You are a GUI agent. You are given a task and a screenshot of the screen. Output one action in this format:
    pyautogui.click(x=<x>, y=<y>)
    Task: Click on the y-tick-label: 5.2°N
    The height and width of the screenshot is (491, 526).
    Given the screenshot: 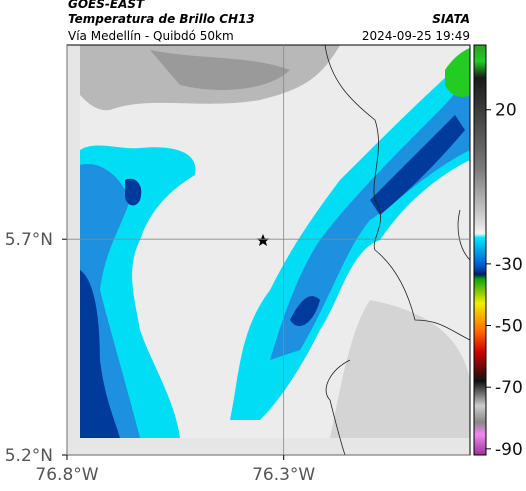 What is the action you would take?
    pyautogui.click(x=29, y=456)
    